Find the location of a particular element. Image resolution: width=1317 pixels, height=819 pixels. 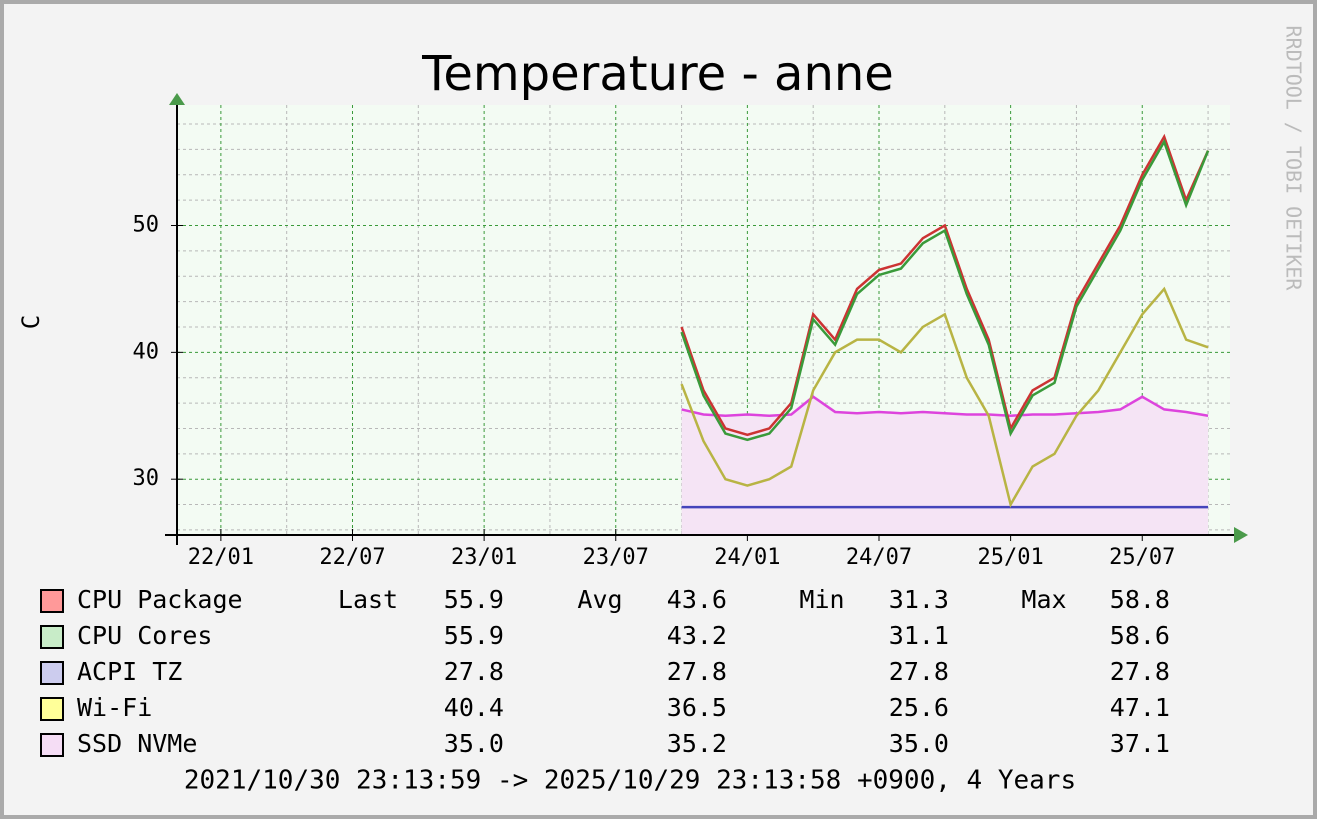

legend-stat: 58.8 is located at coordinates (1140, 599).